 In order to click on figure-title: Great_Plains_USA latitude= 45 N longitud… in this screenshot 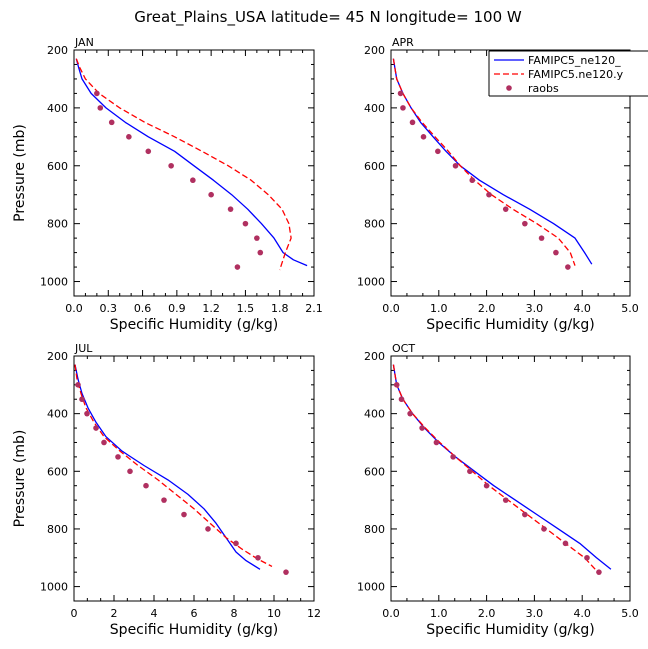, I will do `click(328, 17)`.